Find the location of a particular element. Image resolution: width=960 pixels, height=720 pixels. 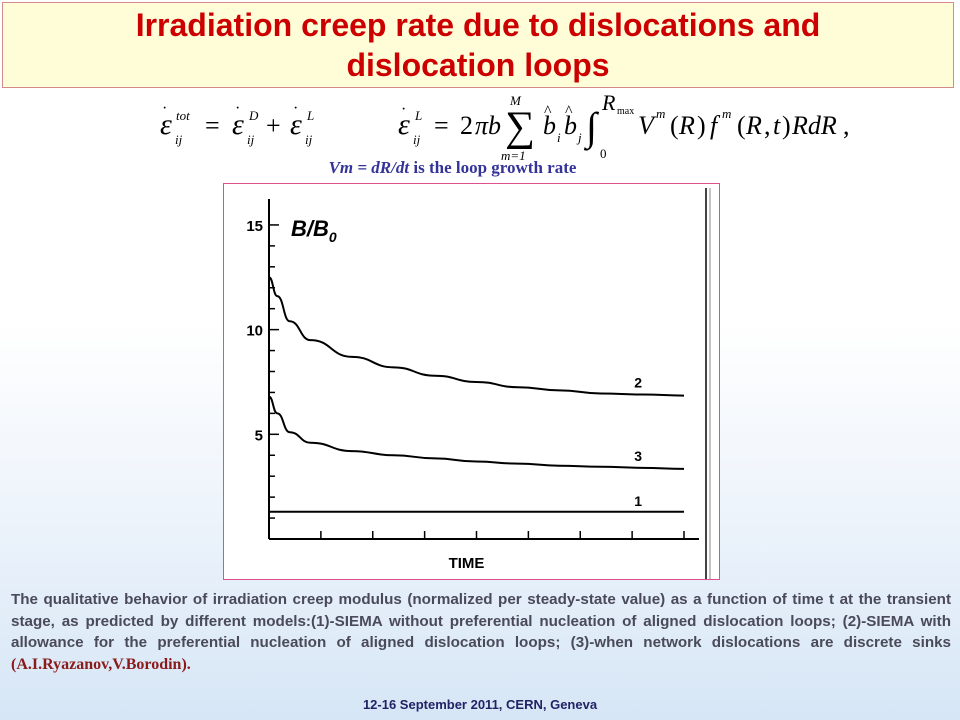

y-tick-label: 10 is located at coordinates (254, 331).